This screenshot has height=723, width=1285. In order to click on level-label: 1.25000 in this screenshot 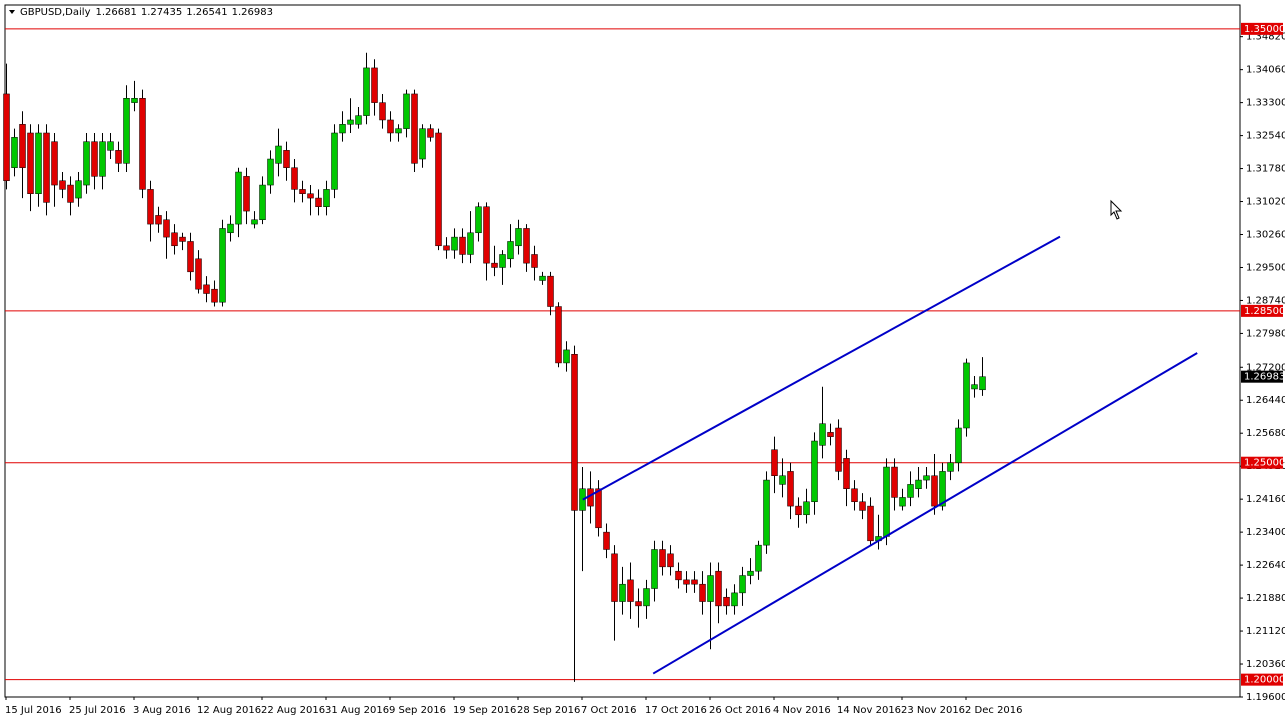, I will do `click(1264, 463)`.